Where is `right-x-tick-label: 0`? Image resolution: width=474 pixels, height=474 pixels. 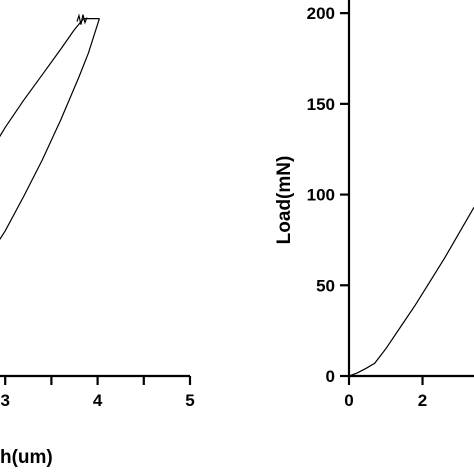 right-x-tick-label: 0 is located at coordinates (348, 400).